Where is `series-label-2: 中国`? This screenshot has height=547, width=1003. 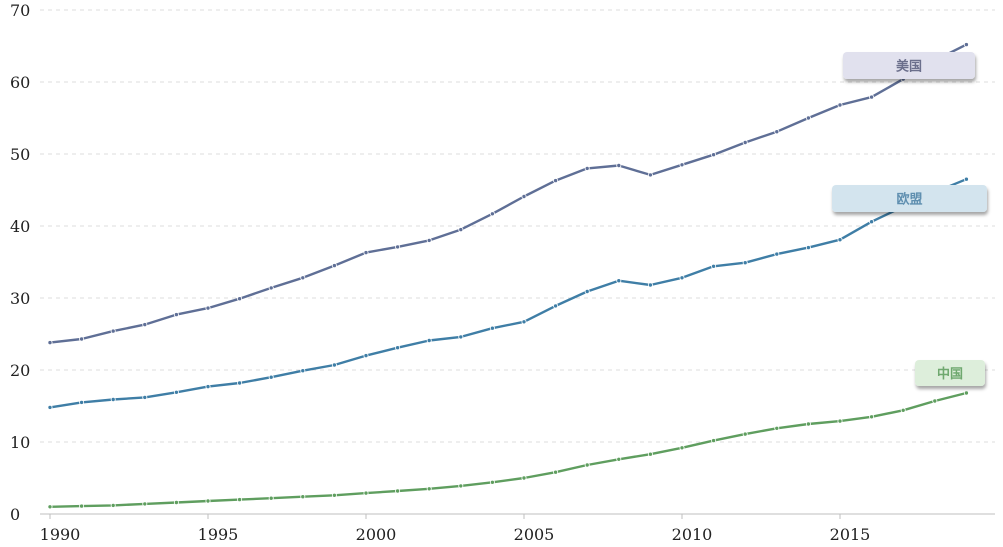 series-label-2: 中国 is located at coordinates (950, 373).